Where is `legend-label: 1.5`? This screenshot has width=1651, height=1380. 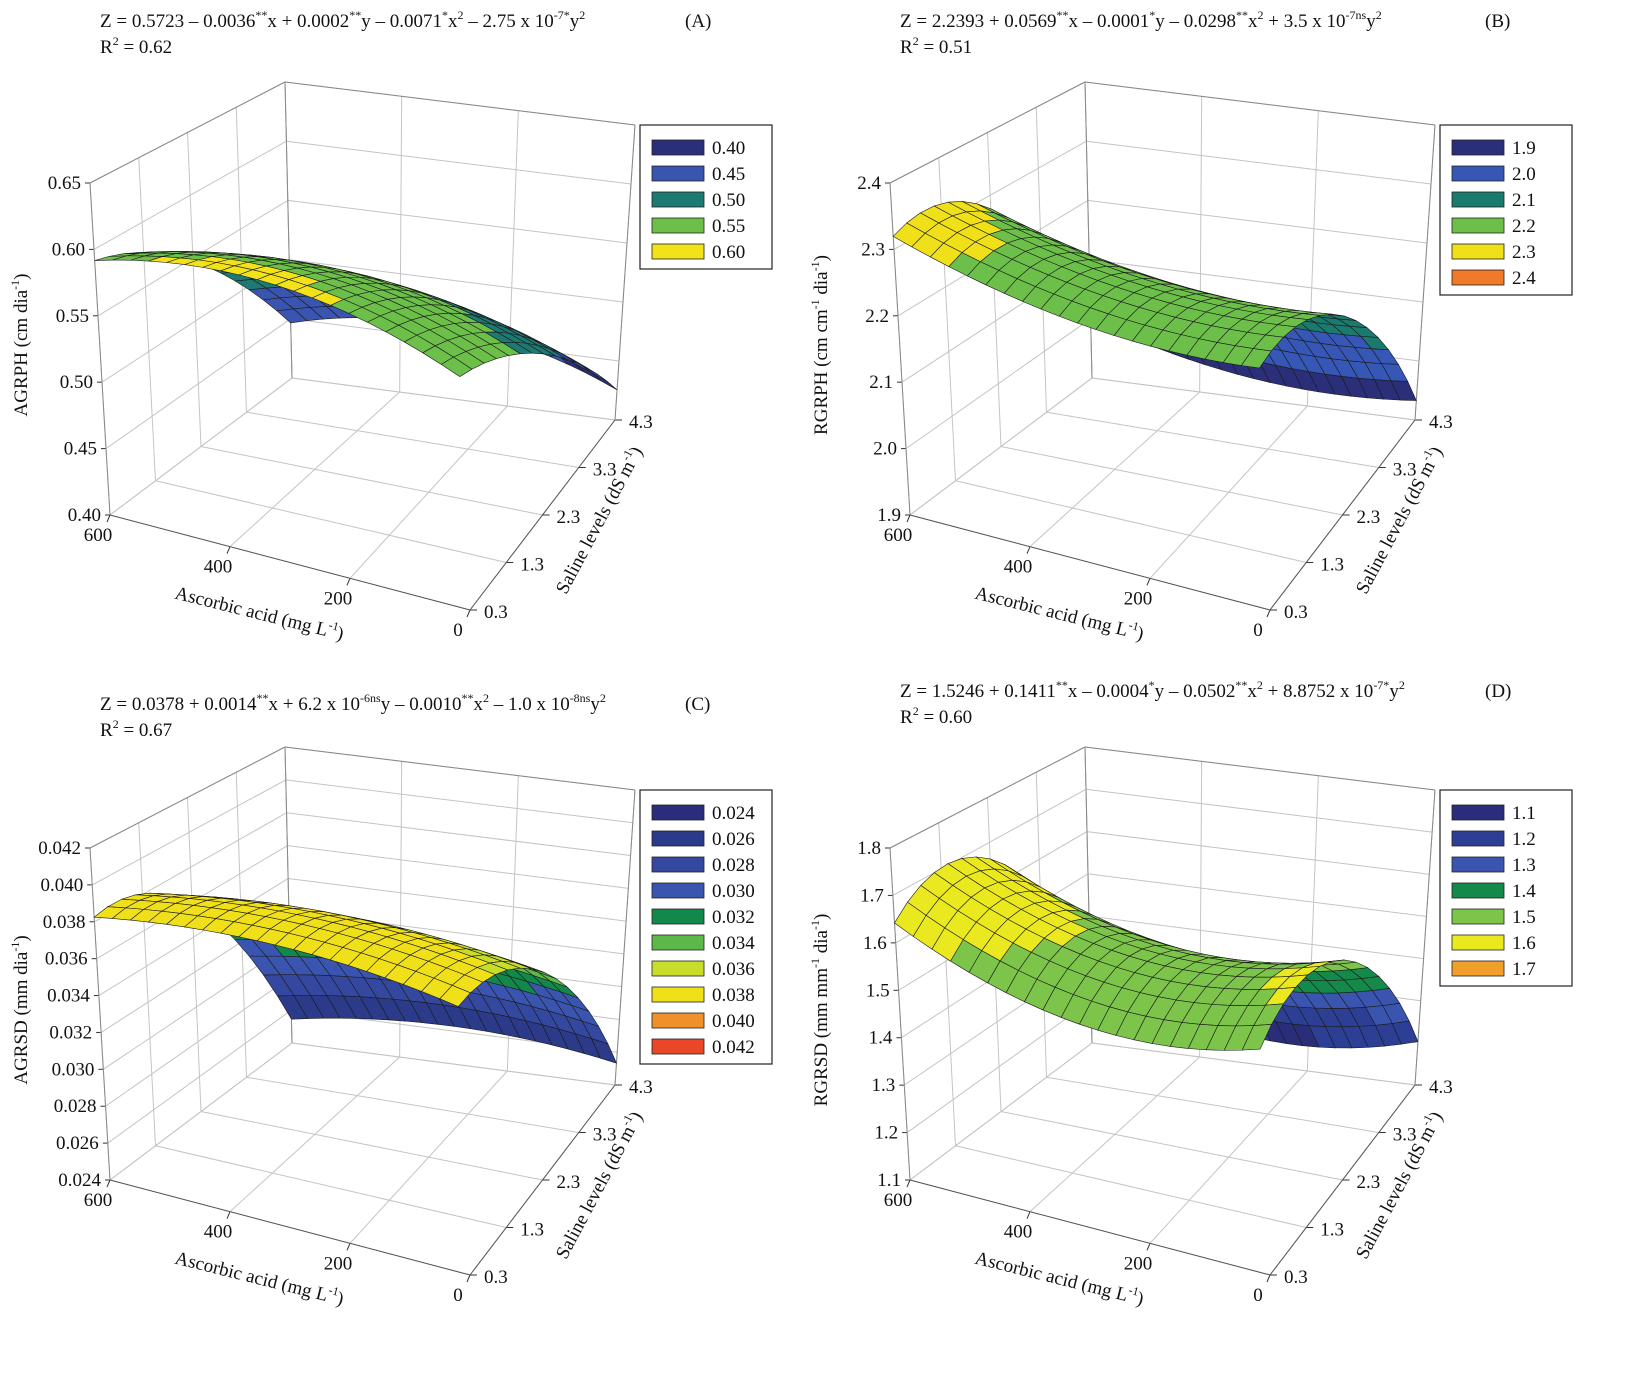
legend-label: 1.5 is located at coordinates (1524, 917).